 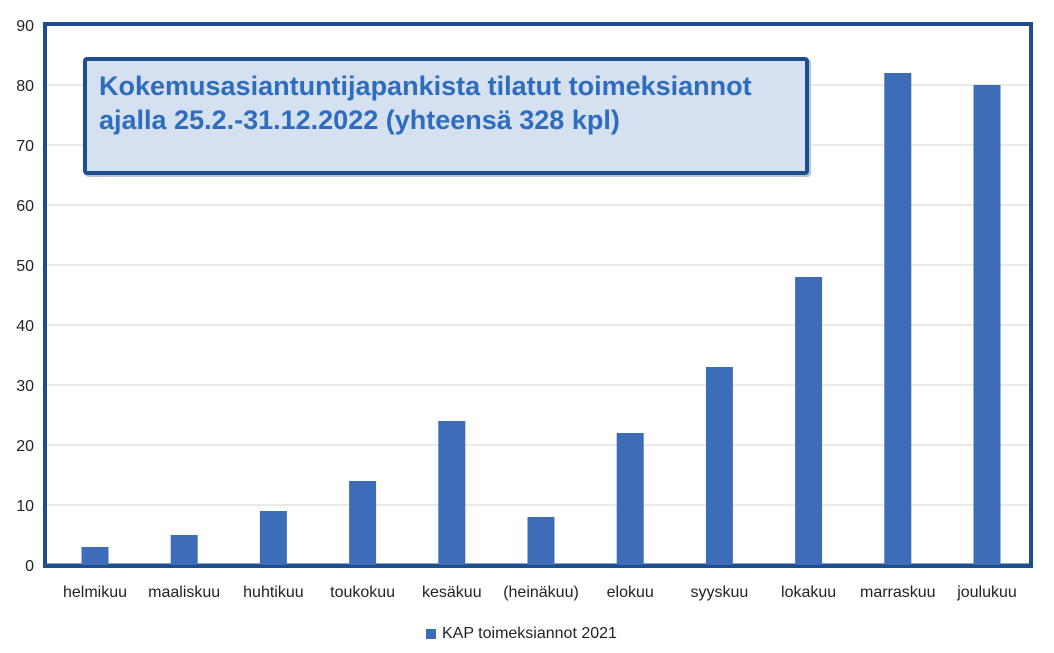 I want to click on legend-swatch, so click(x=431, y=634).